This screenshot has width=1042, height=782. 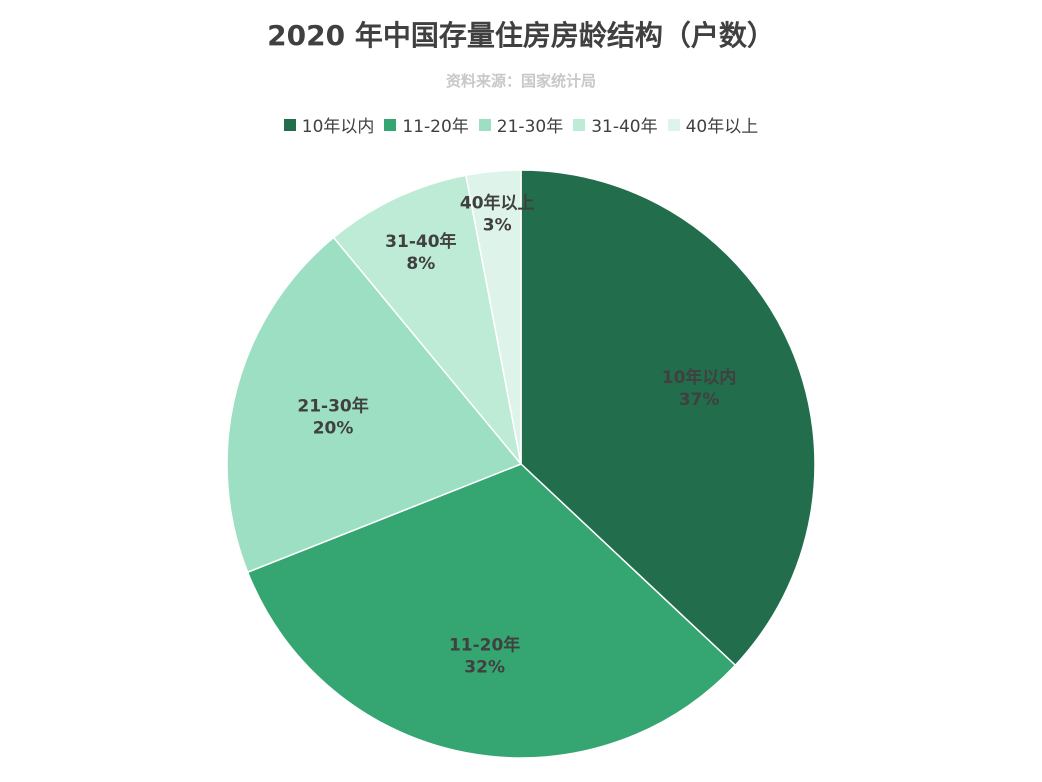 What do you see at coordinates (333, 429) in the screenshot?
I see `slice-label-value-2: 20%` at bounding box center [333, 429].